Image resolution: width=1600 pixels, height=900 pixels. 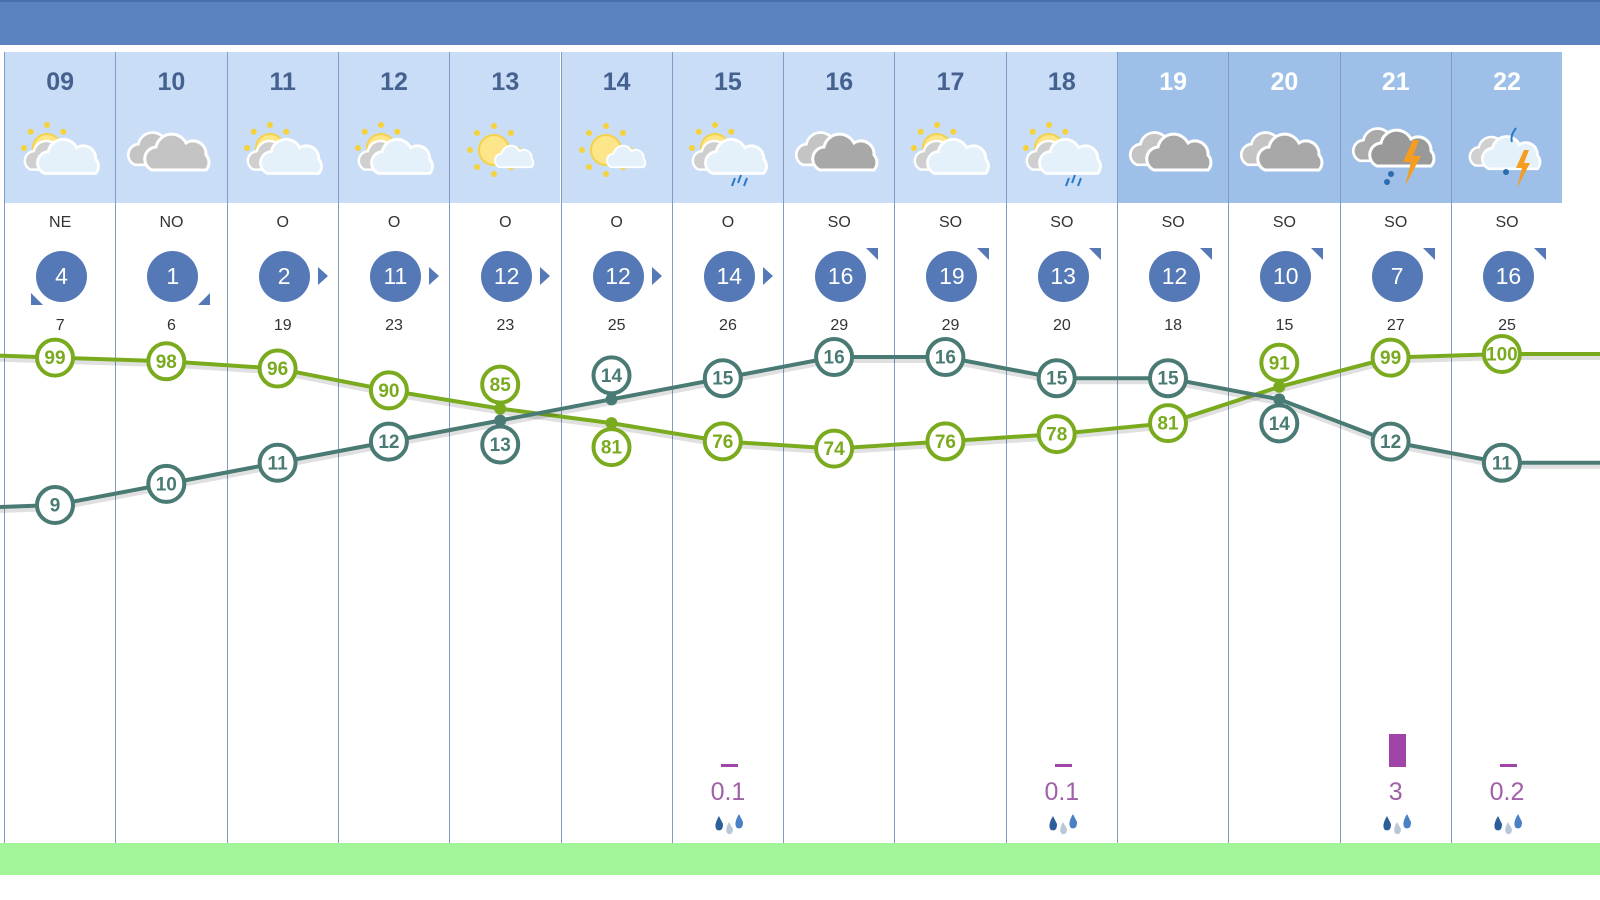 What do you see at coordinates (950, 325) in the screenshot?
I see `wind-gust: 29` at bounding box center [950, 325].